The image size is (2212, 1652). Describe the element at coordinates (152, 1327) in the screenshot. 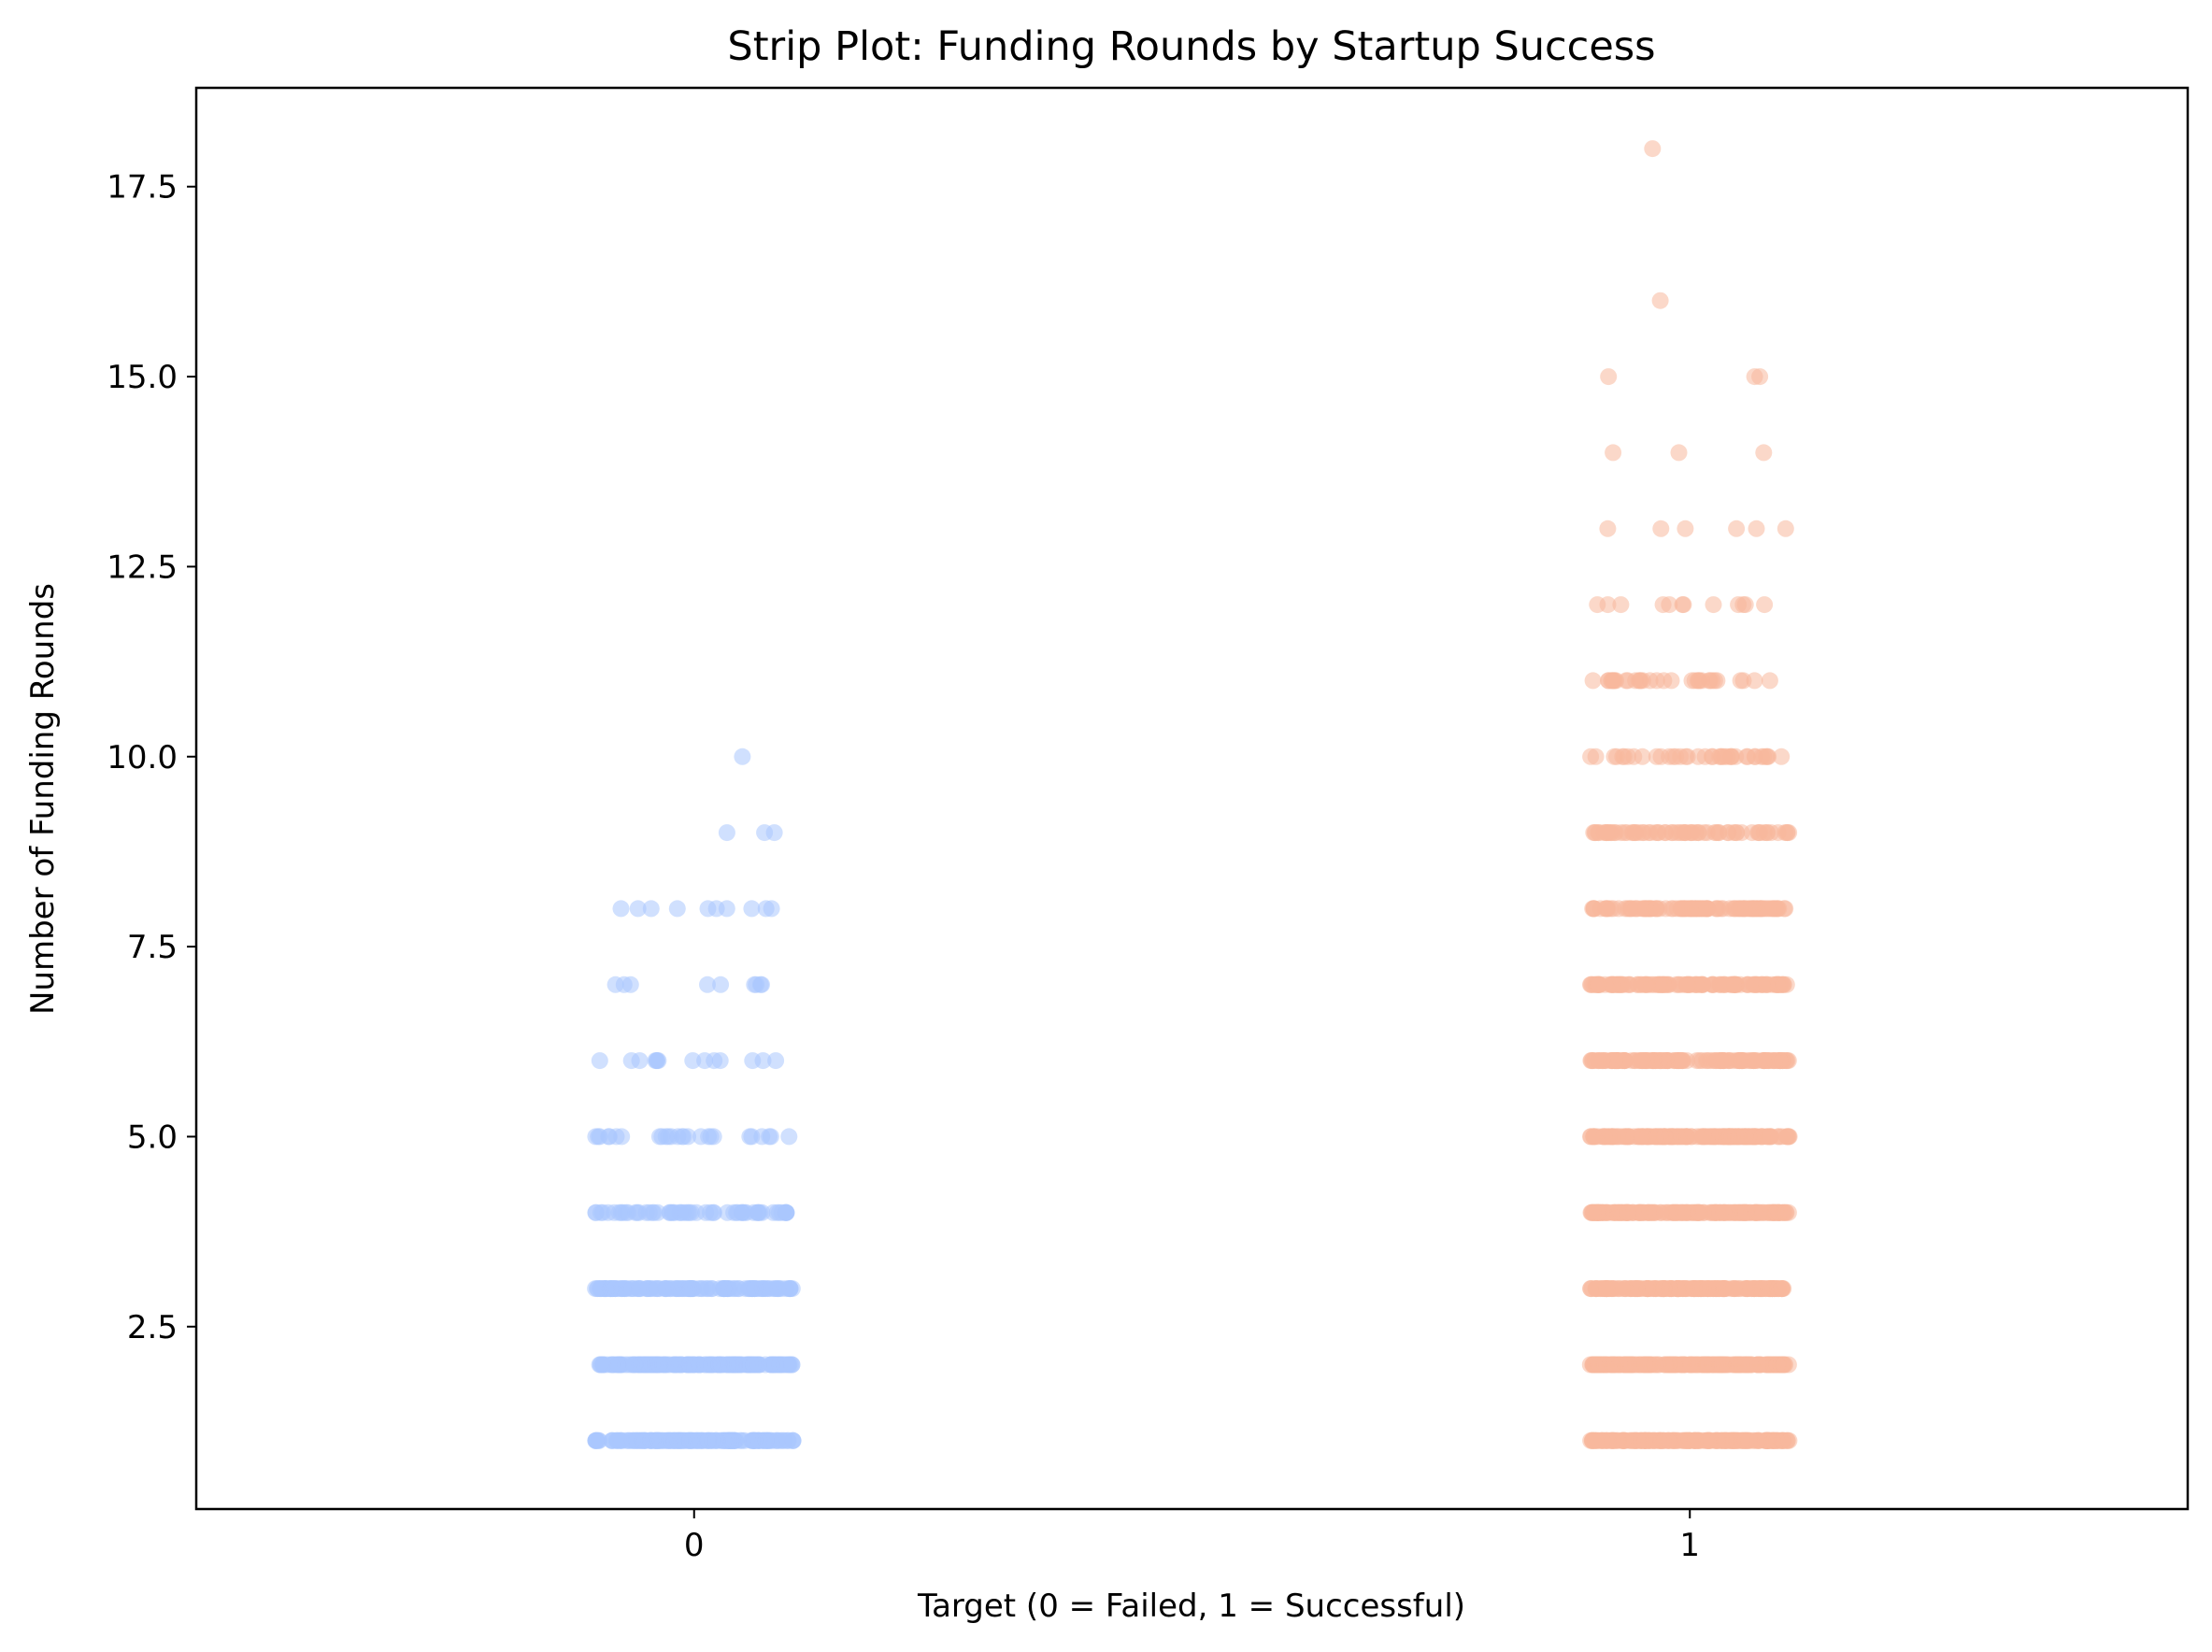

I see `y-tick-label: 2.5` at that location.